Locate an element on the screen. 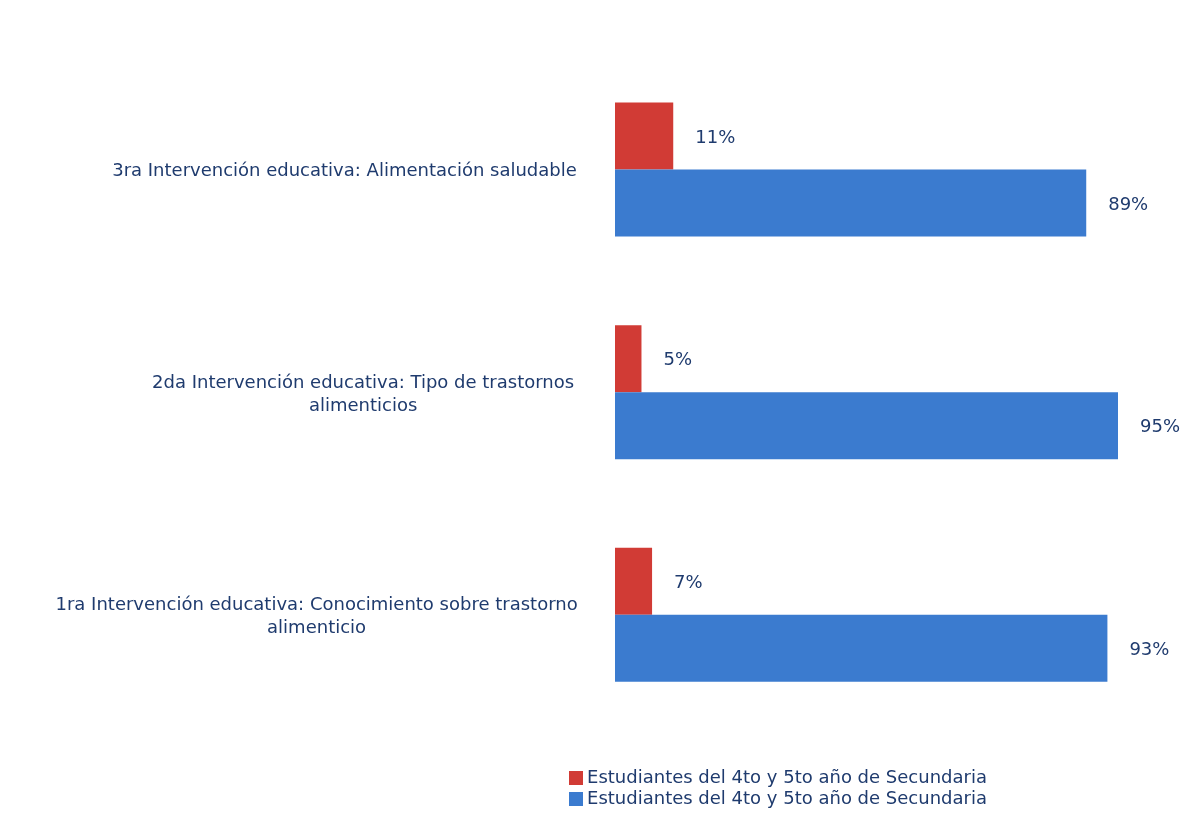 This screenshot has height=830, width=1198. y-tick-label: 2da Intervención educativa: Tipo de trastornos alimenticios is located at coordinates (363, 392).